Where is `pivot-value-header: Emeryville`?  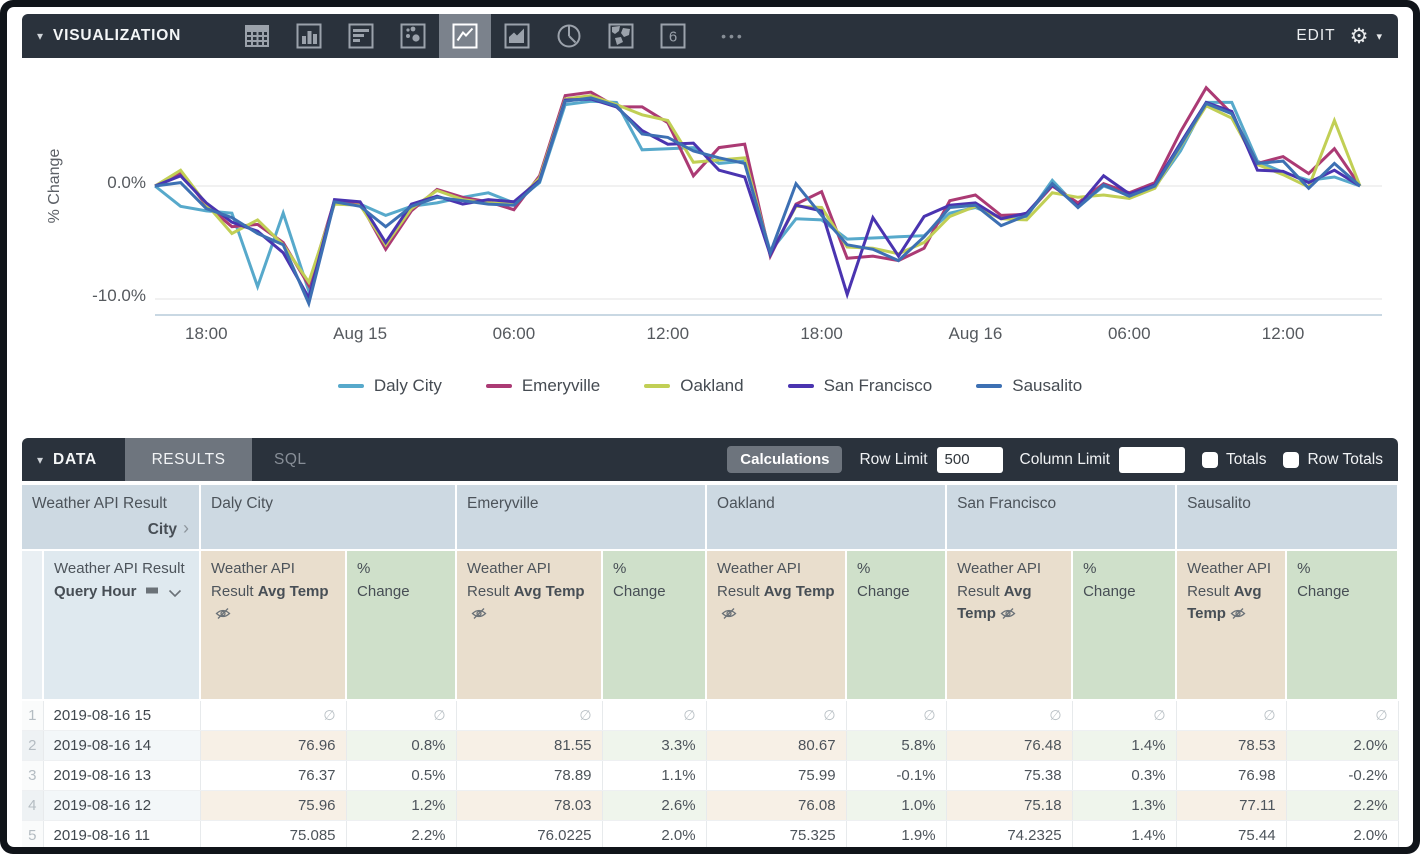 pivot-value-header: Emeryville is located at coordinates (582, 518).